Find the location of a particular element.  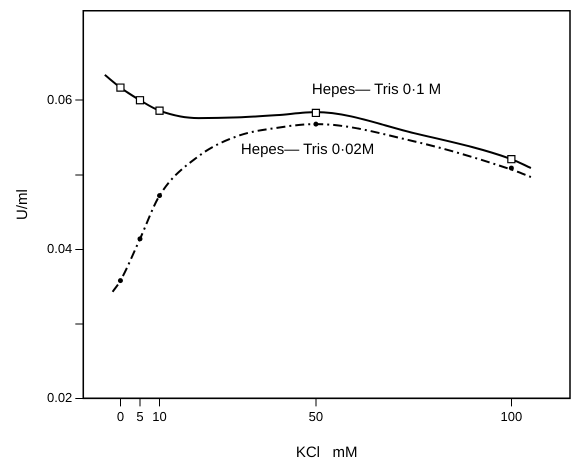

x-tick-label: 50 is located at coordinates (316, 416).